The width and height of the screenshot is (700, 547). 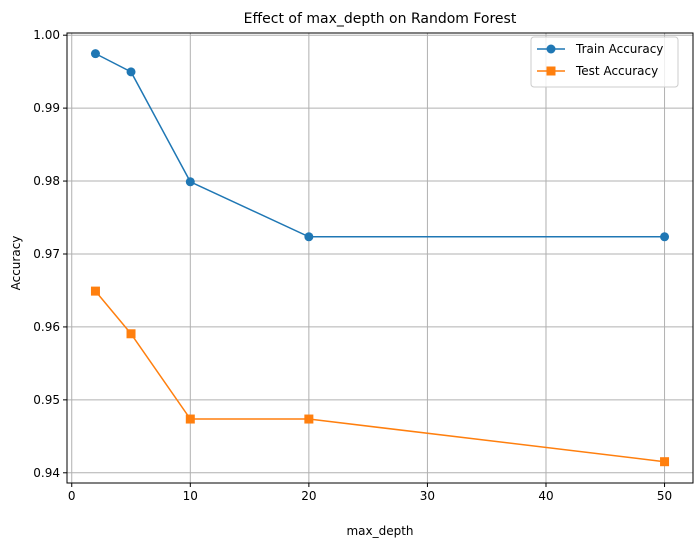 What do you see at coordinates (46, 473) in the screenshot?
I see `y-tick-label: 0.94` at bounding box center [46, 473].